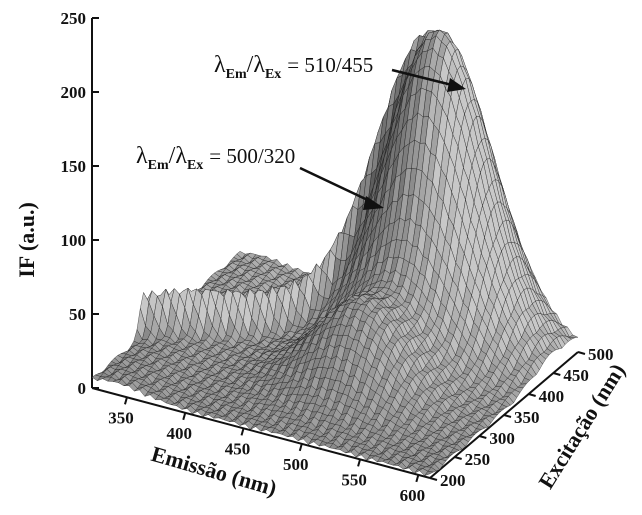 This screenshot has width=642, height=515. What do you see at coordinates (77, 314) in the screenshot?
I see `z-tick-label: 50` at bounding box center [77, 314].